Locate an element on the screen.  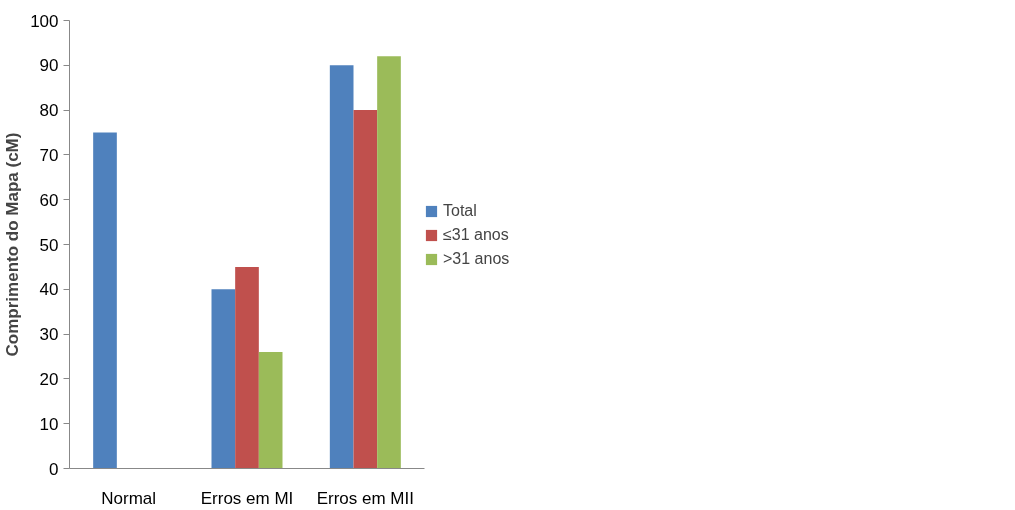
legend-label: ≤31 anos is located at coordinates (476, 235).